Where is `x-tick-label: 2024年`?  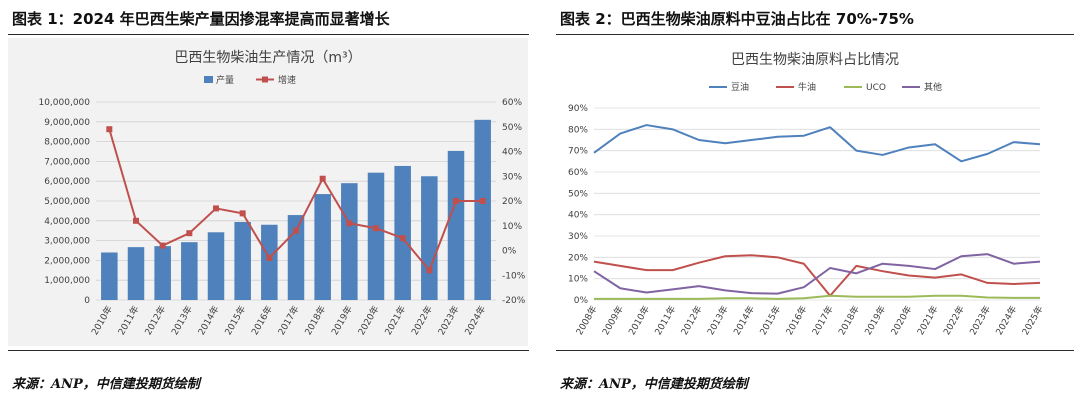
x-tick-label: 2024年 is located at coordinates (475, 321).